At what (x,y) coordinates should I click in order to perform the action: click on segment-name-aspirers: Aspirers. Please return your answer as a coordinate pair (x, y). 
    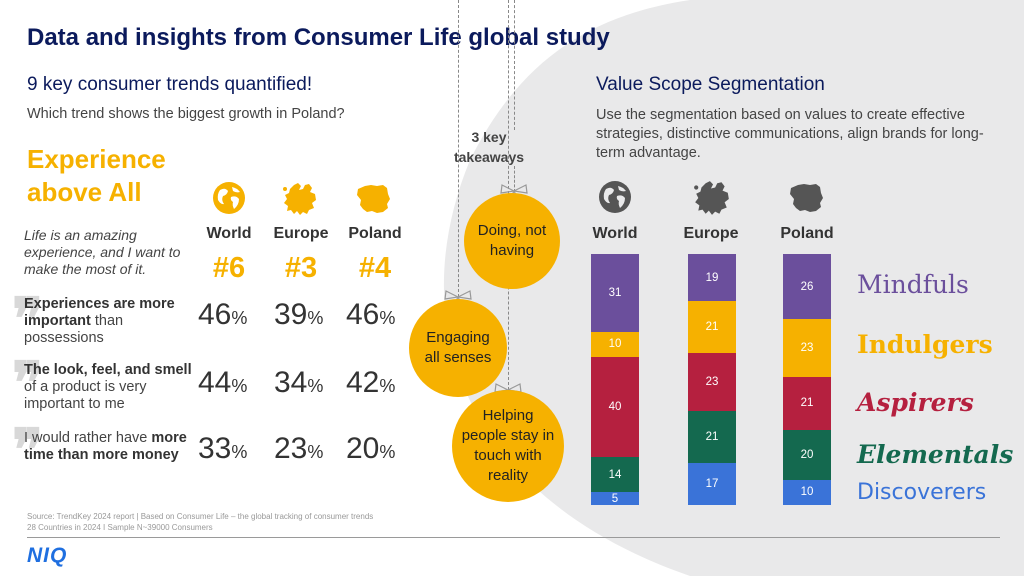
    Looking at the image, I should click on (915, 402).